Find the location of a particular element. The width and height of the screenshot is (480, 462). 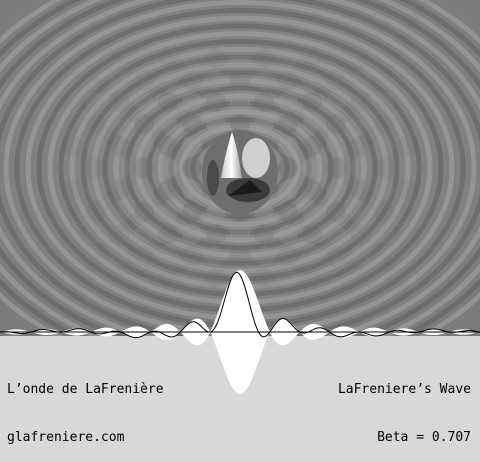

caption-right: LaFreniere’s Wave Beta = 0.707 is located at coordinates (404, 406).